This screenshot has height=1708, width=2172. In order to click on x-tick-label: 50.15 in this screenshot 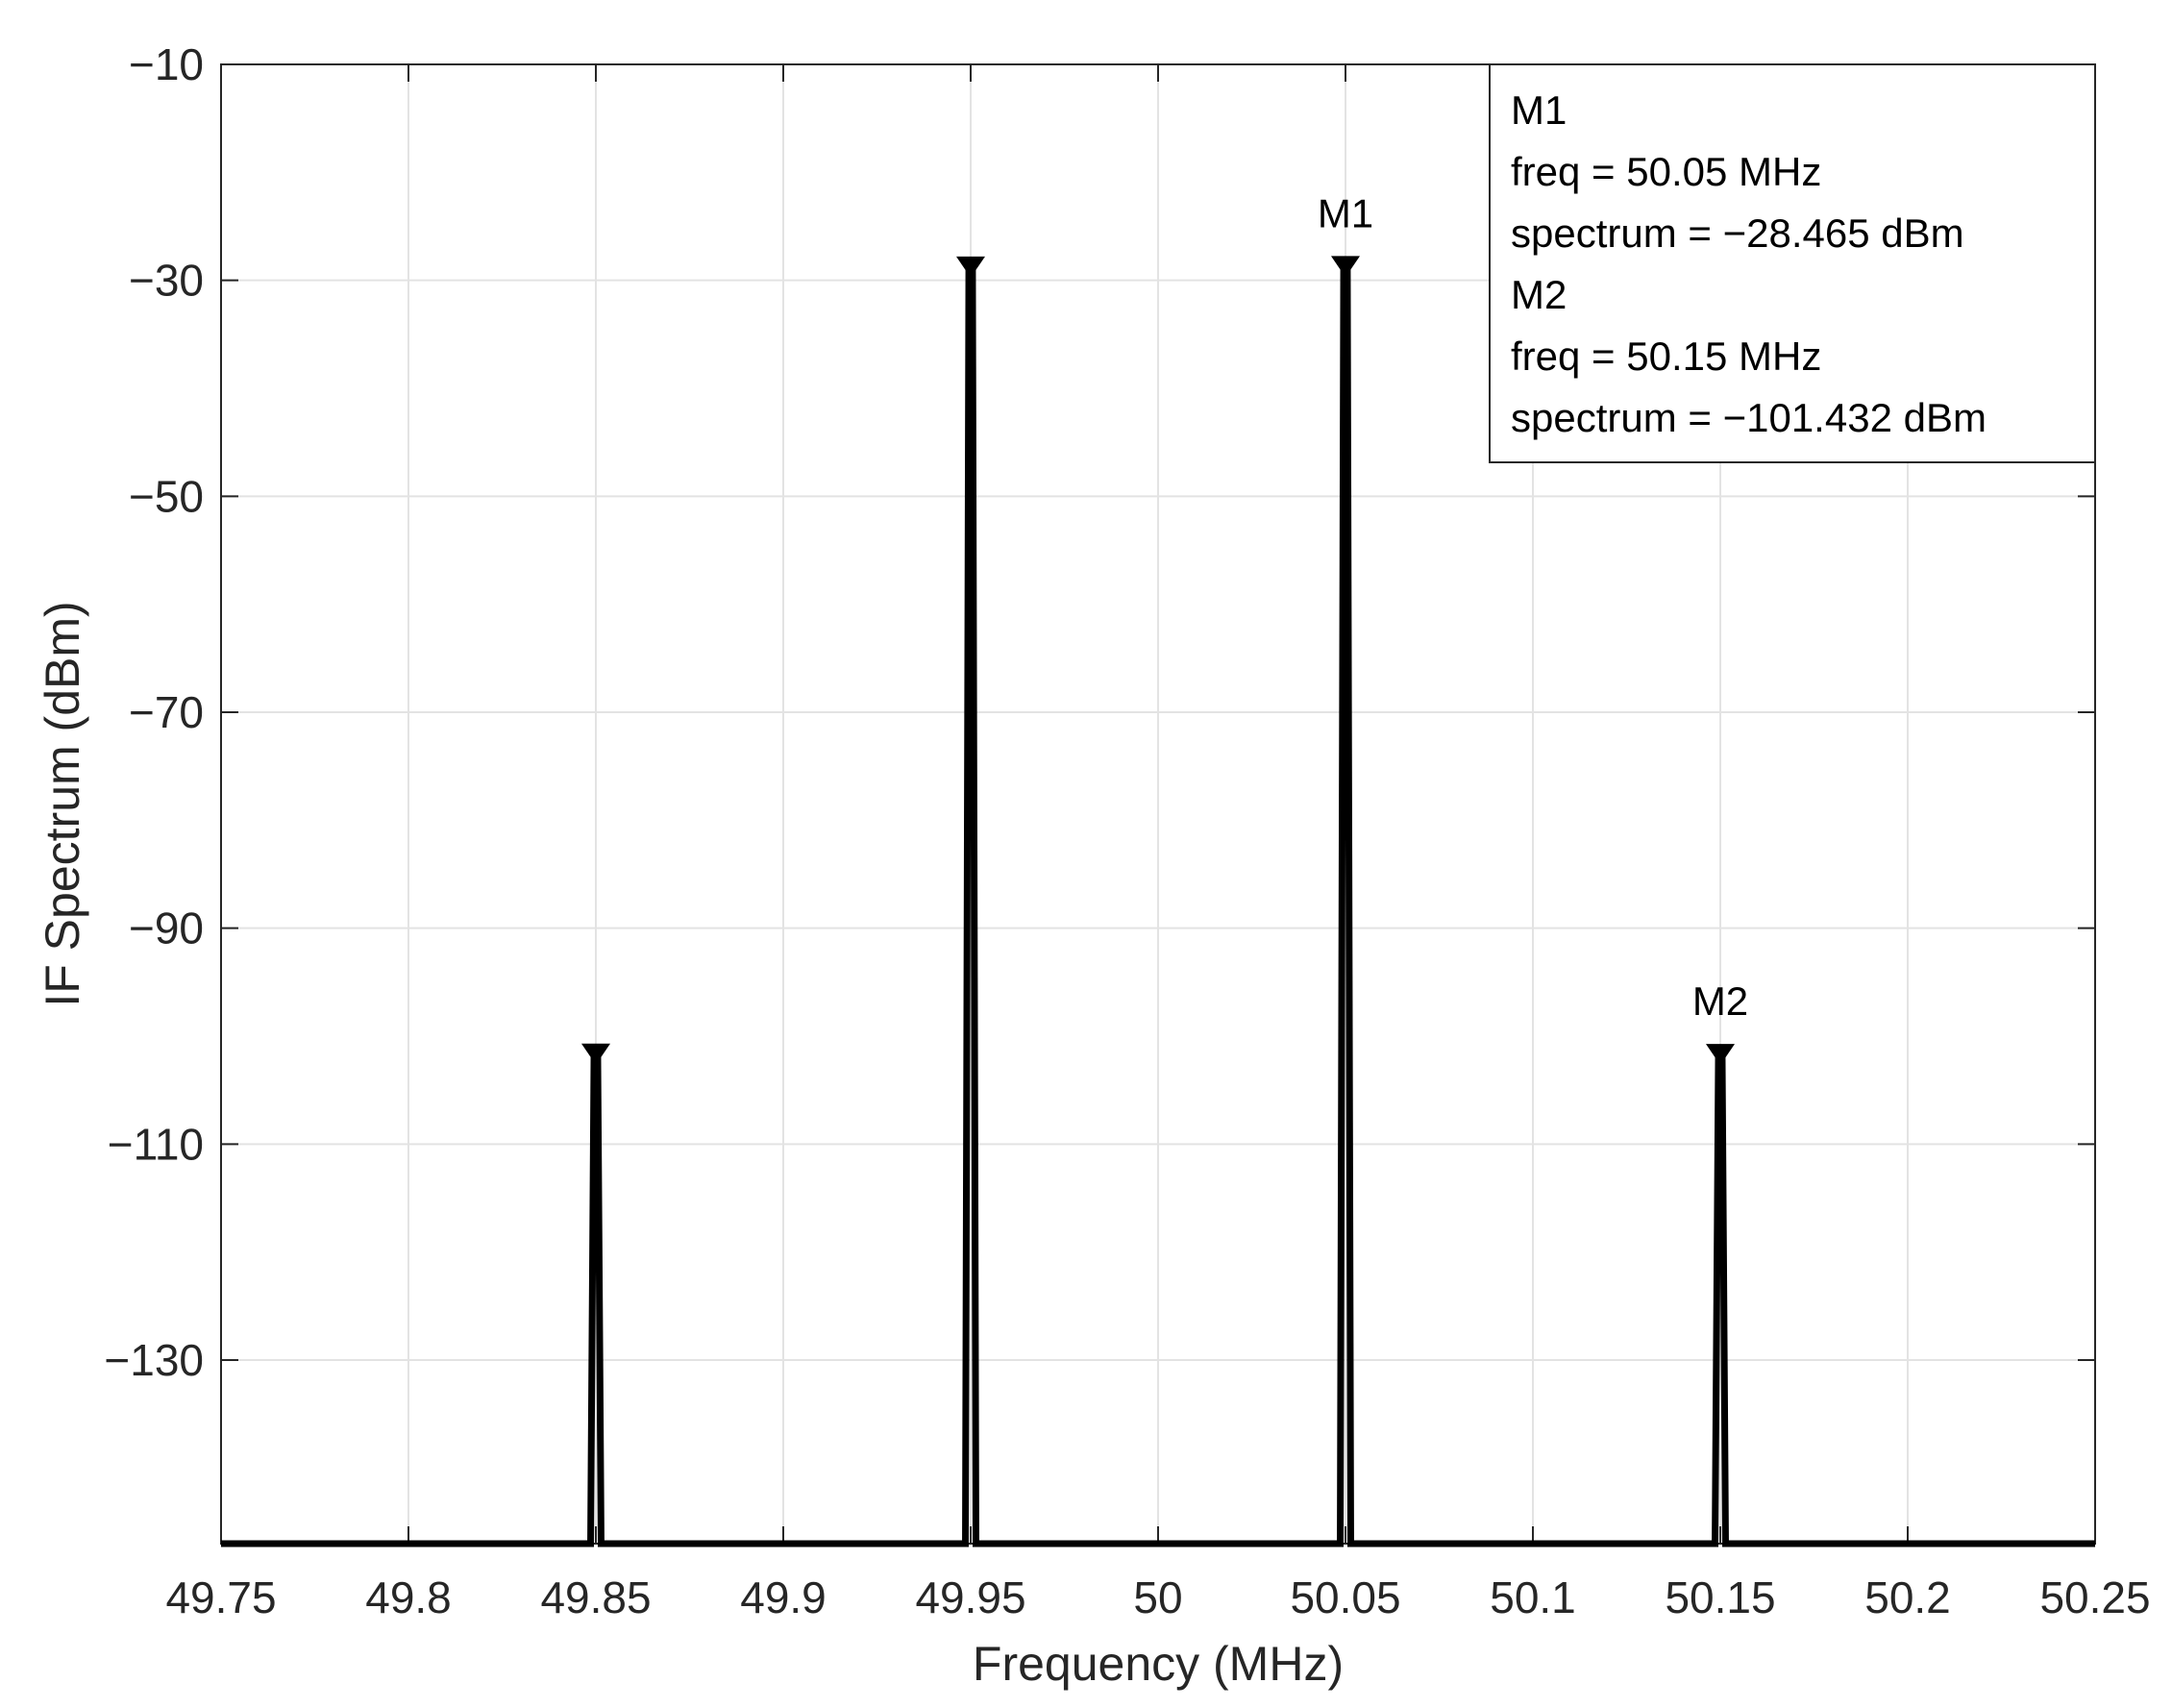, I will do `click(1720, 1597)`.